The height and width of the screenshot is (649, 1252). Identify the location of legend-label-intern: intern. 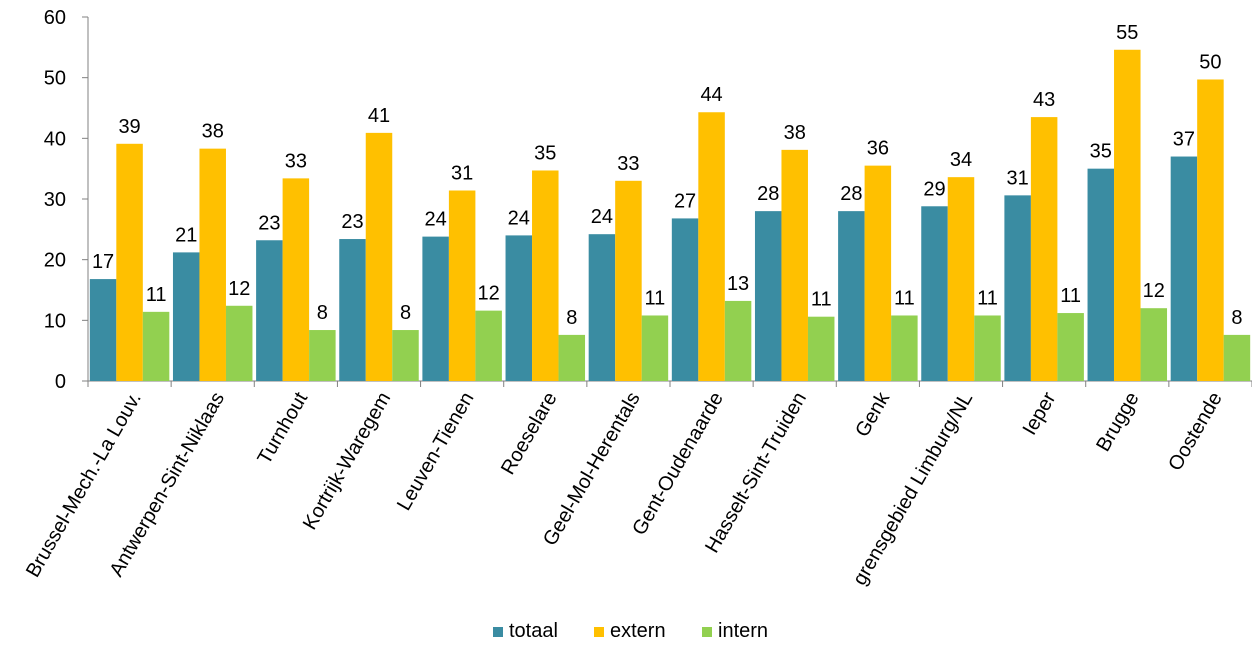
(743, 631).